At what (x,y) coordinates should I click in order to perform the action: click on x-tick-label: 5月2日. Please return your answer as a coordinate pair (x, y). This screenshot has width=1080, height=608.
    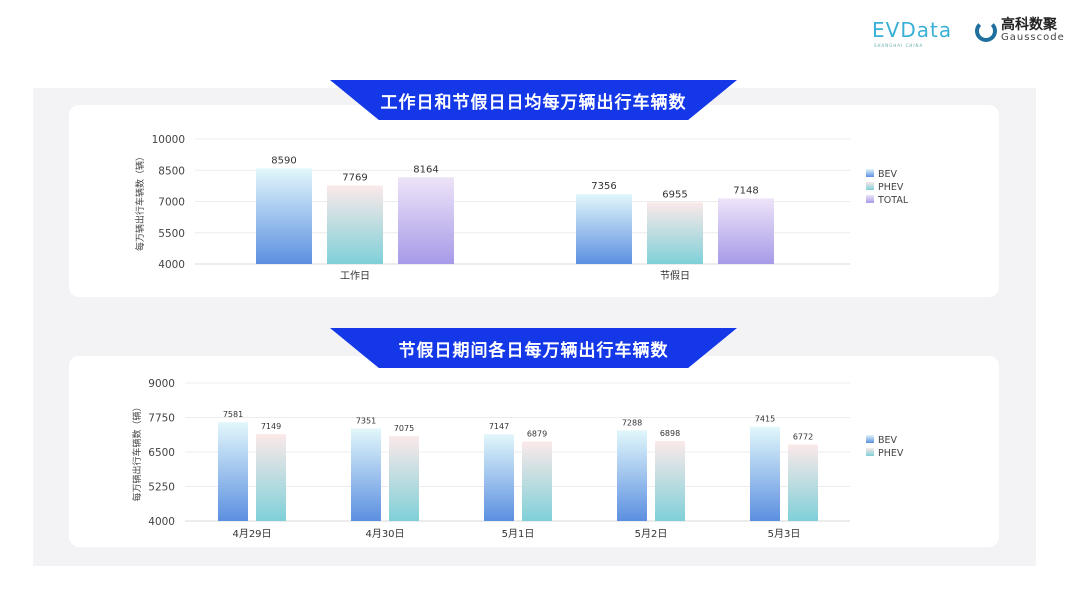
    Looking at the image, I should click on (651, 534).